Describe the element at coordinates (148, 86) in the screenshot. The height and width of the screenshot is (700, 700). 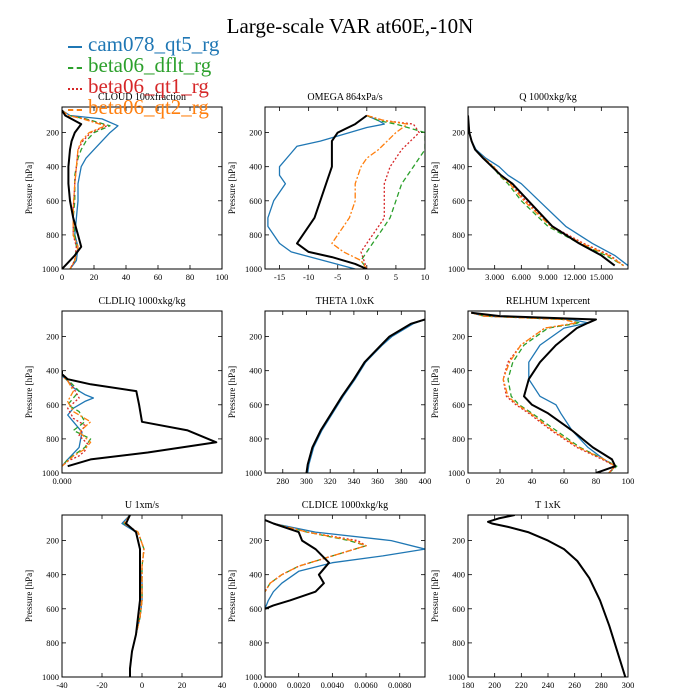
I see `legend-label: beta06_qt1_rg` at that location.